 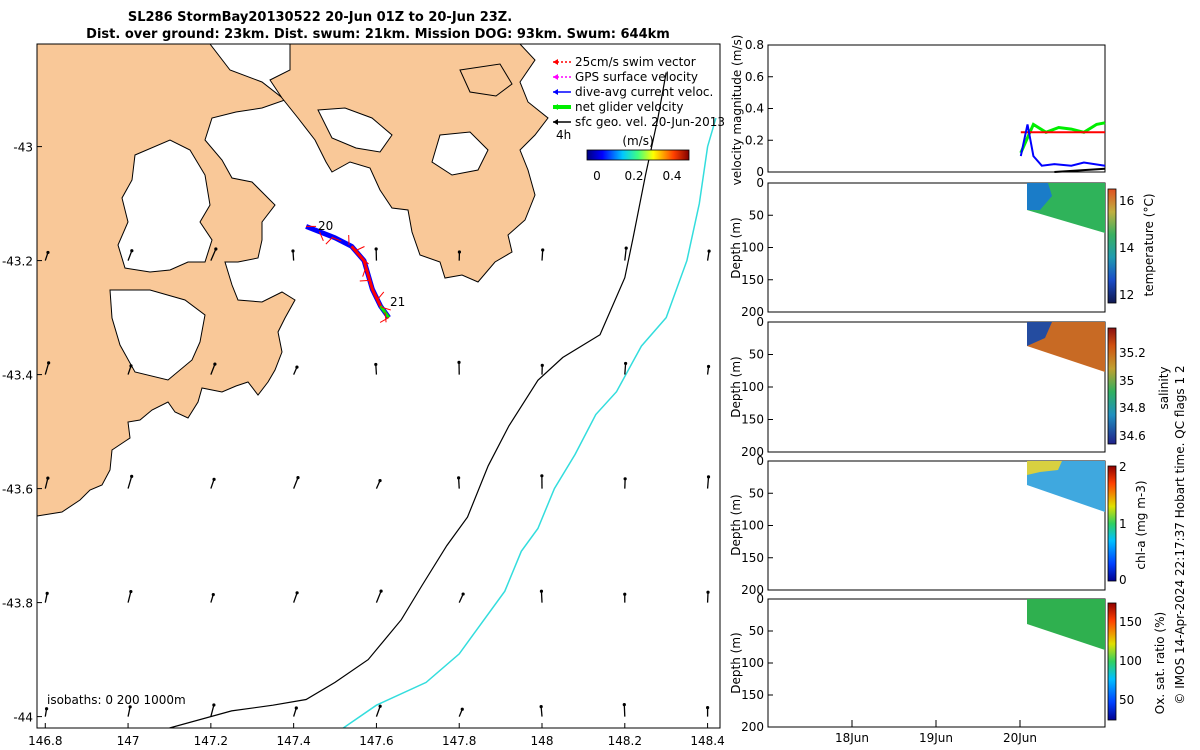 What do you see at coordinates (671, 176) in the screenshot?
I see `colorbar-tick-2: 0.4` at bounding box center [671, 176].